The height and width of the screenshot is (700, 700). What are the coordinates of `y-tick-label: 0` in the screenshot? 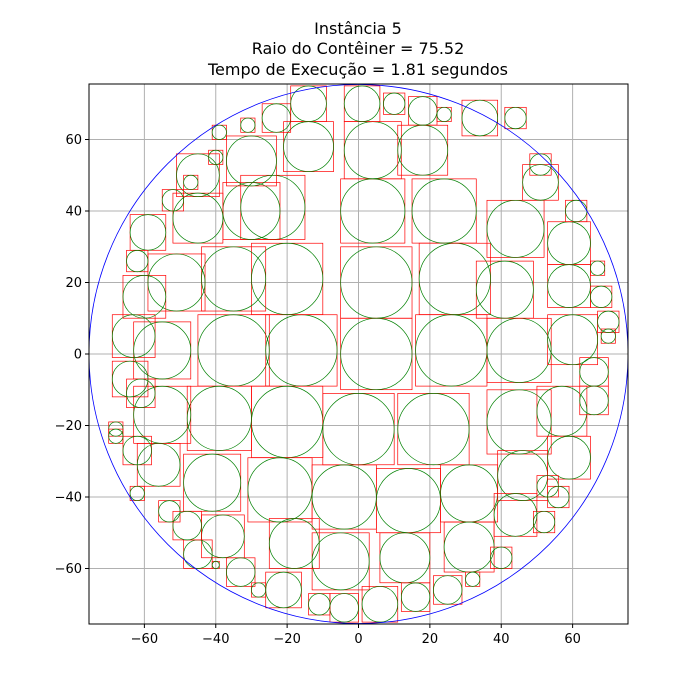 It's located at (78, 355).